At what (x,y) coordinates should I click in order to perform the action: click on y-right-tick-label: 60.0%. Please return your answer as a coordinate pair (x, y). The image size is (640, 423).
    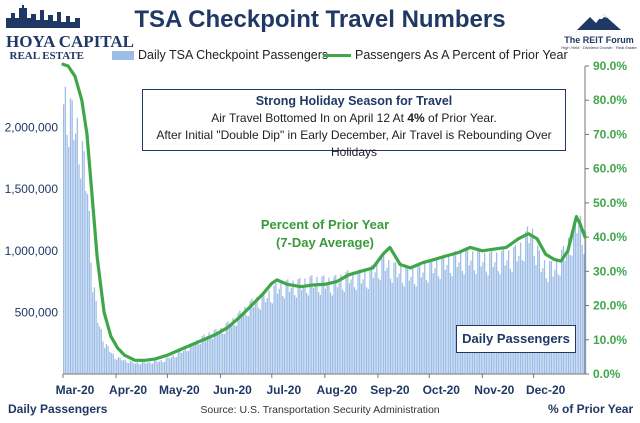
    Looking at the image, I should click on (610, 169).